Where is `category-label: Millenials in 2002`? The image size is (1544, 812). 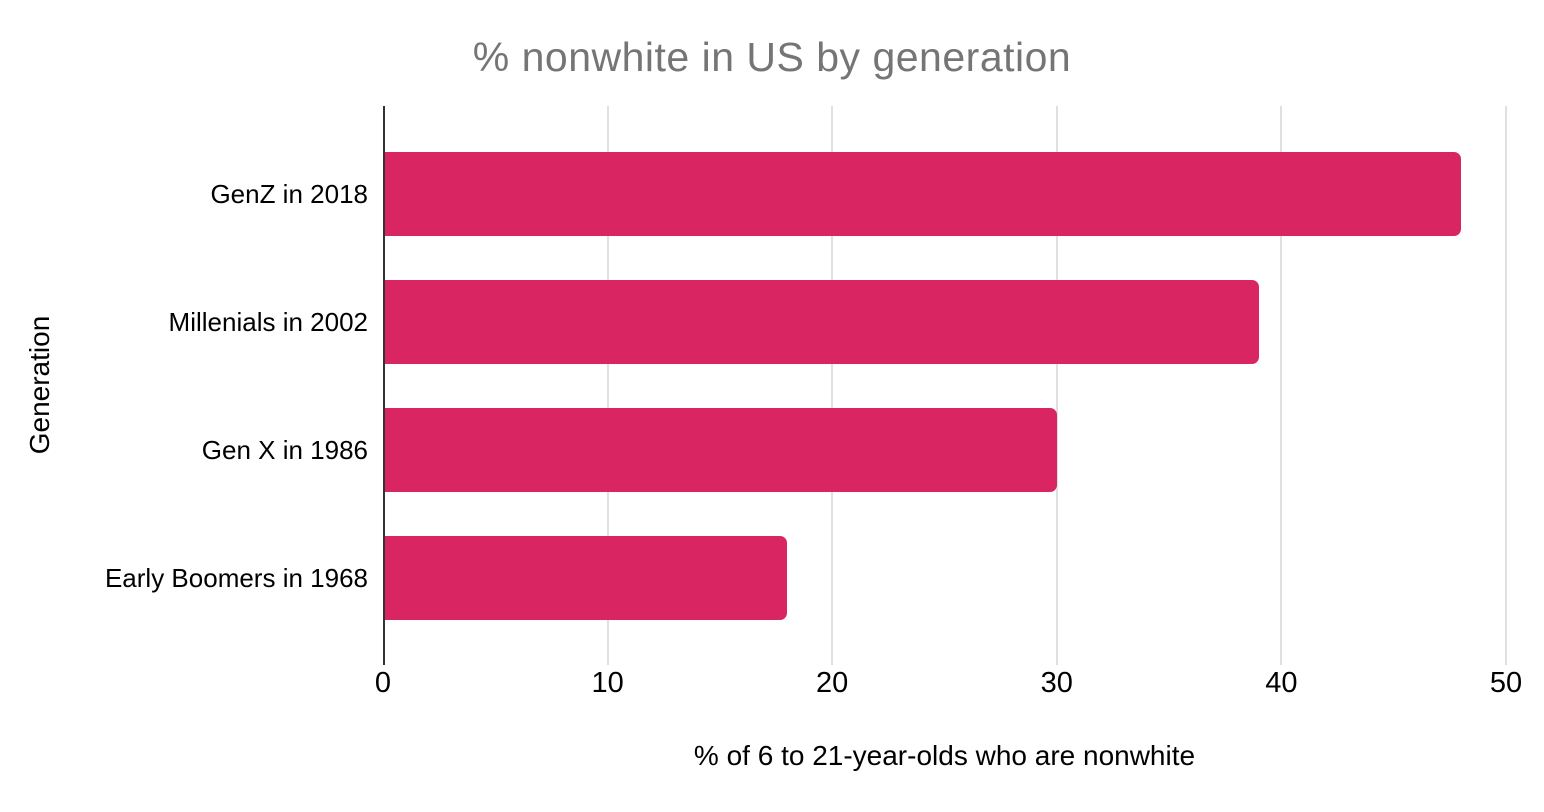
category-label: Millenials in 2002 is located at coordinates (268, 322).